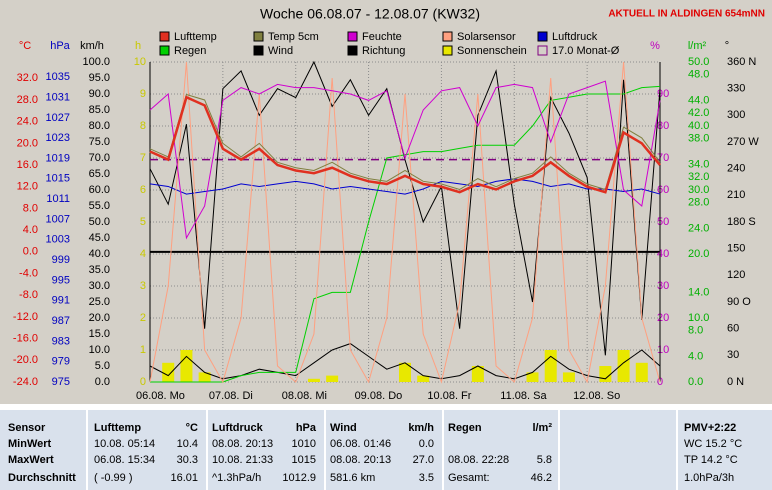  I want to click on y-tick-label: 90.0, so click(99, 94).